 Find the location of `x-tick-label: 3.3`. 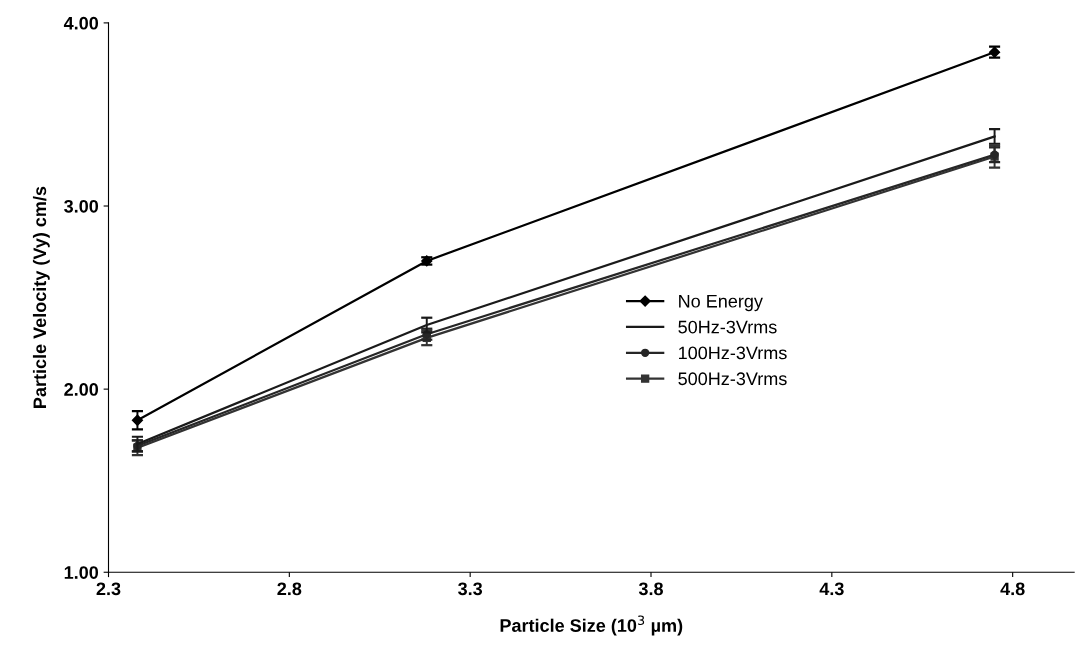

x-tick-label: 3.3 is located at coordinates (470, 589).